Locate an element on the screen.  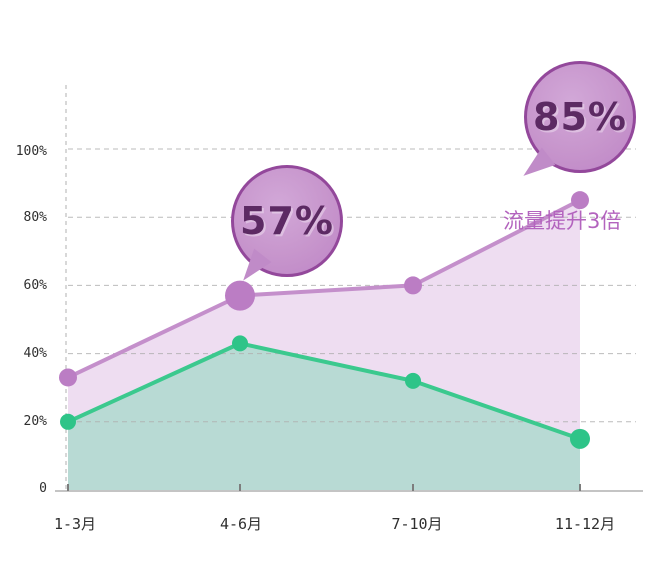
y-axis-label-20: 20% is located at coordinates (35, 421).